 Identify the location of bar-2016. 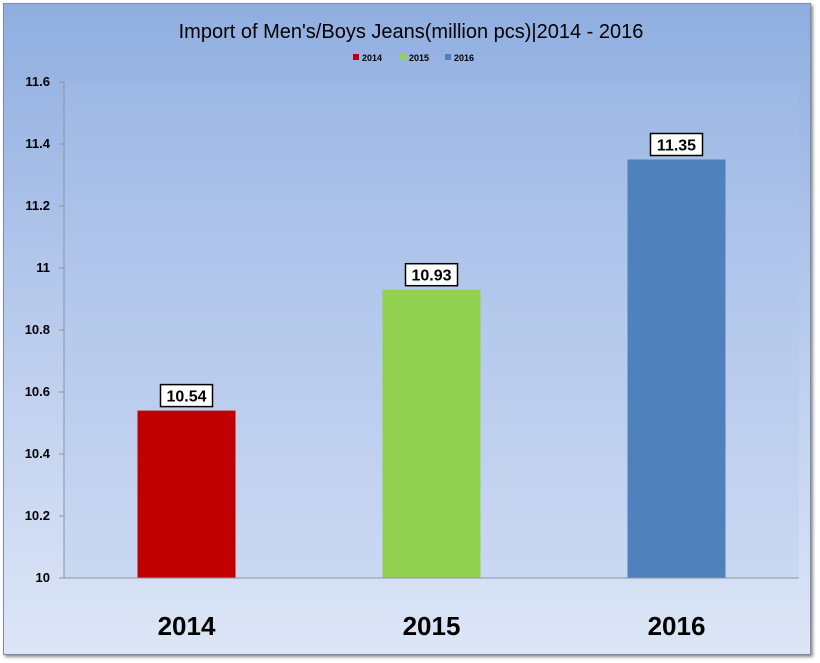
(676, 368).